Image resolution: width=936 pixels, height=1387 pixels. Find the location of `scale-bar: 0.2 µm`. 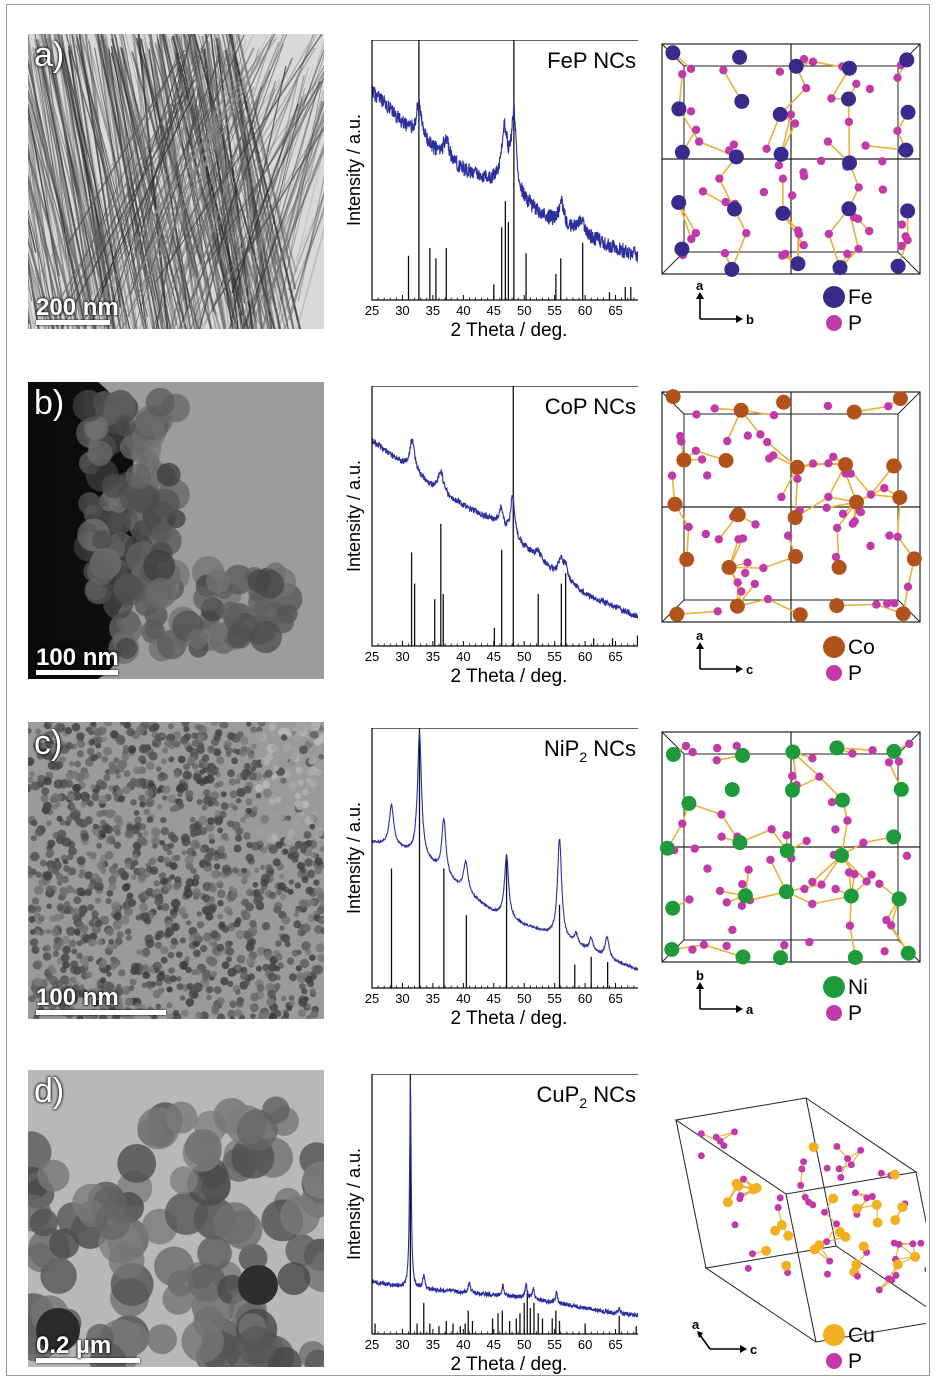

scale-bar: 0.2 µm is located at coordinates (88, 1347).